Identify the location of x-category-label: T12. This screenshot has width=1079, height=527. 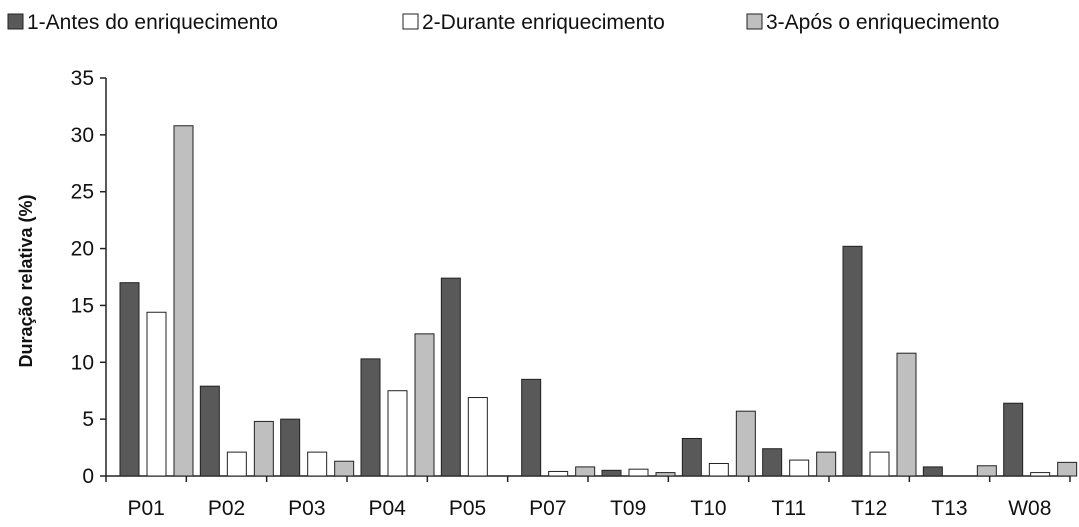
(869, 508).